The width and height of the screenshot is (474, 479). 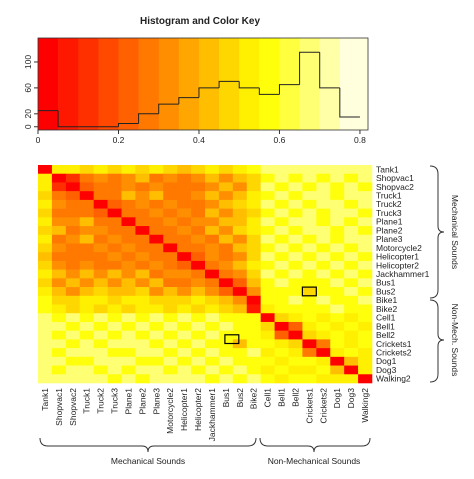 I want to click on col-label: Crickets2, so click(x=323, y=406).